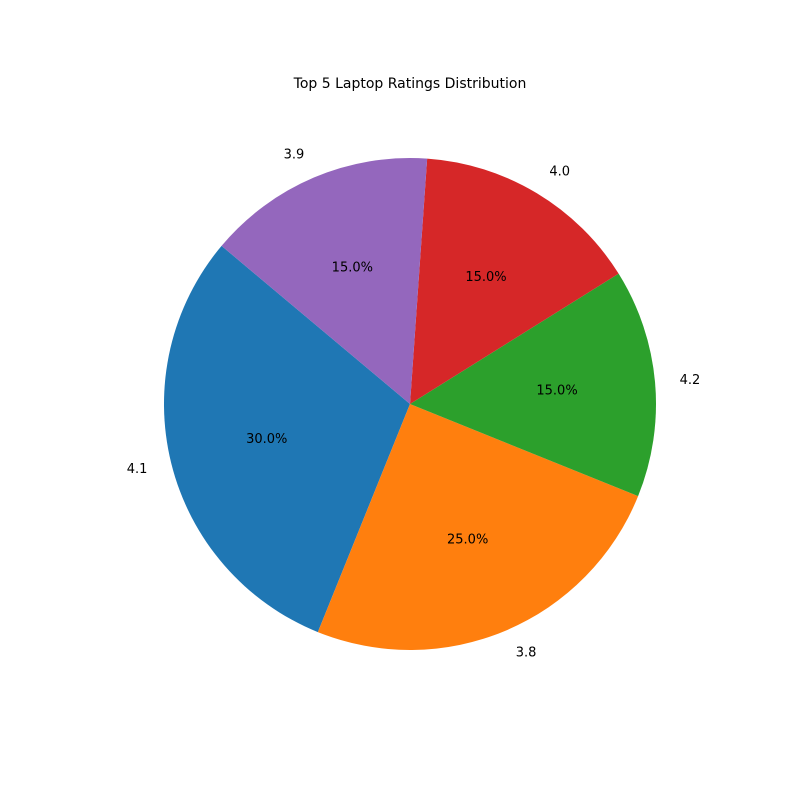 The height and width of the screenshot is (800, 800). I want to click on slice-label-4-2: 4.2, so click(690, 380).